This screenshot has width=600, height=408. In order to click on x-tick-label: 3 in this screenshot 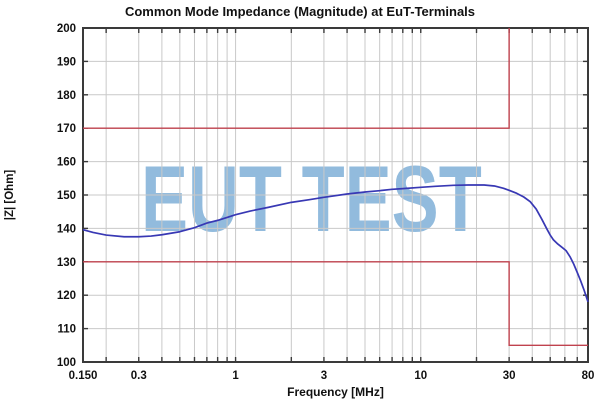, I will do `click(324, 376)`.